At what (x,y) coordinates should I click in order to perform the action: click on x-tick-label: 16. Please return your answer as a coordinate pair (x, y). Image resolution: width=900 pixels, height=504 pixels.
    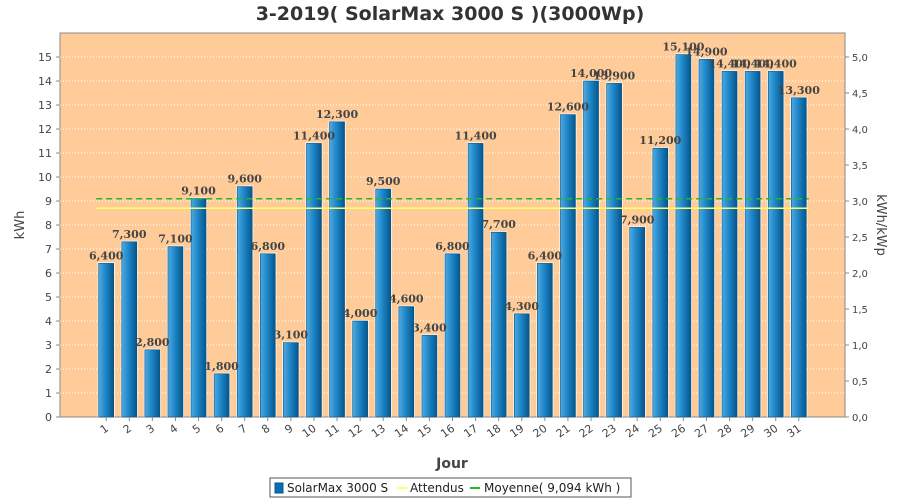
    Looking at the image, I should click on (447, 431).